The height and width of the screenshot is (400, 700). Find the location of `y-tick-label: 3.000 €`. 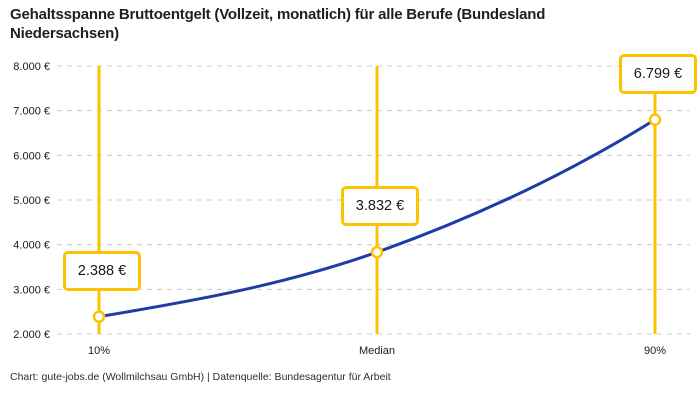

y-tick-label: 3.000 € is located at coordinates (31, 290).